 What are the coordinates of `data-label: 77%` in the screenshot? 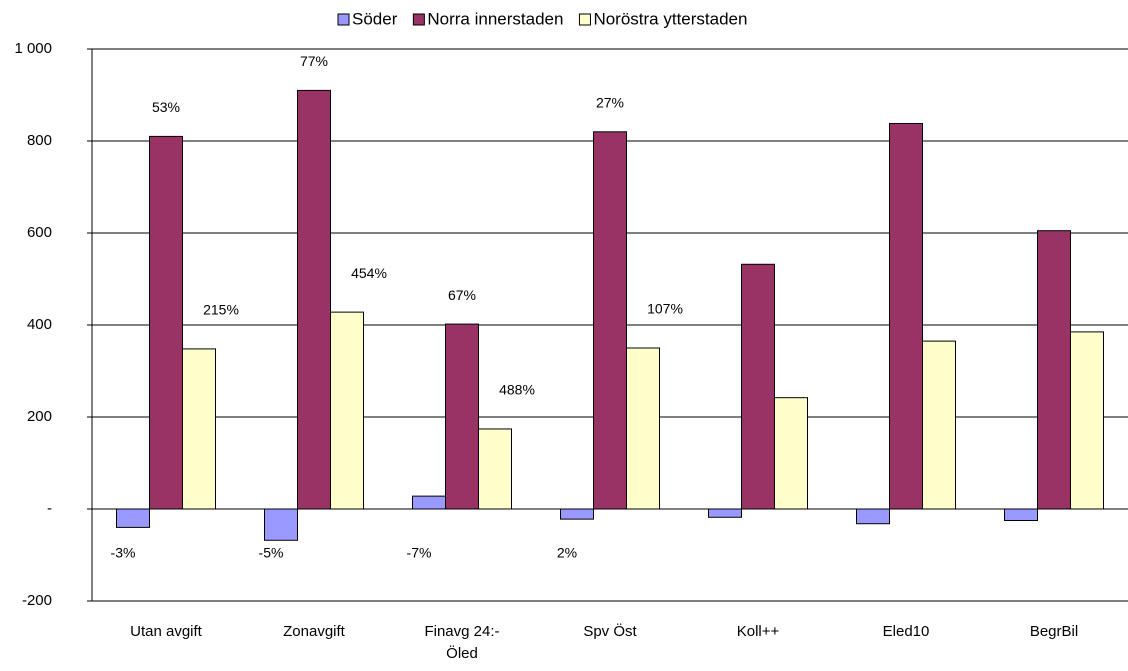 It's located at (314, 61).